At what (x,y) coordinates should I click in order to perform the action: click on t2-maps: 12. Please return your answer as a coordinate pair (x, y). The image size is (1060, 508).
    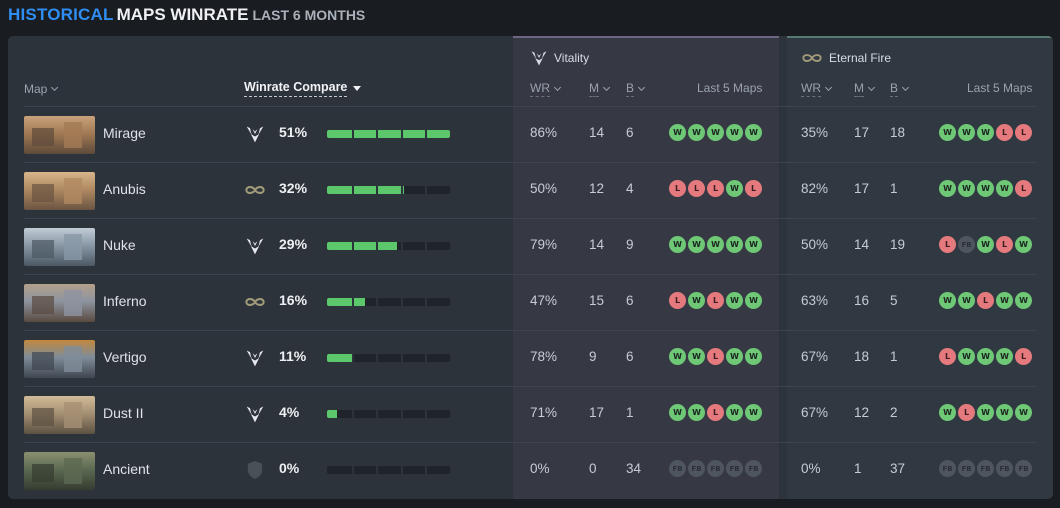
    Looking at the image, I should click on (862, 412).